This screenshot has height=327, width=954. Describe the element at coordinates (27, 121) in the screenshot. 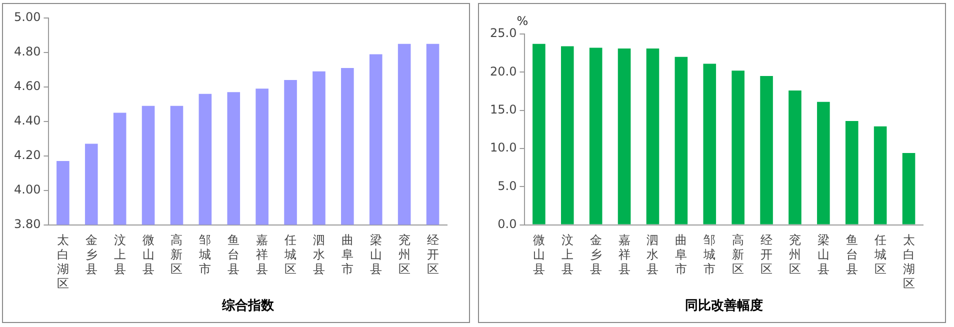

I see `y-tick-label: 4.40` at that location.